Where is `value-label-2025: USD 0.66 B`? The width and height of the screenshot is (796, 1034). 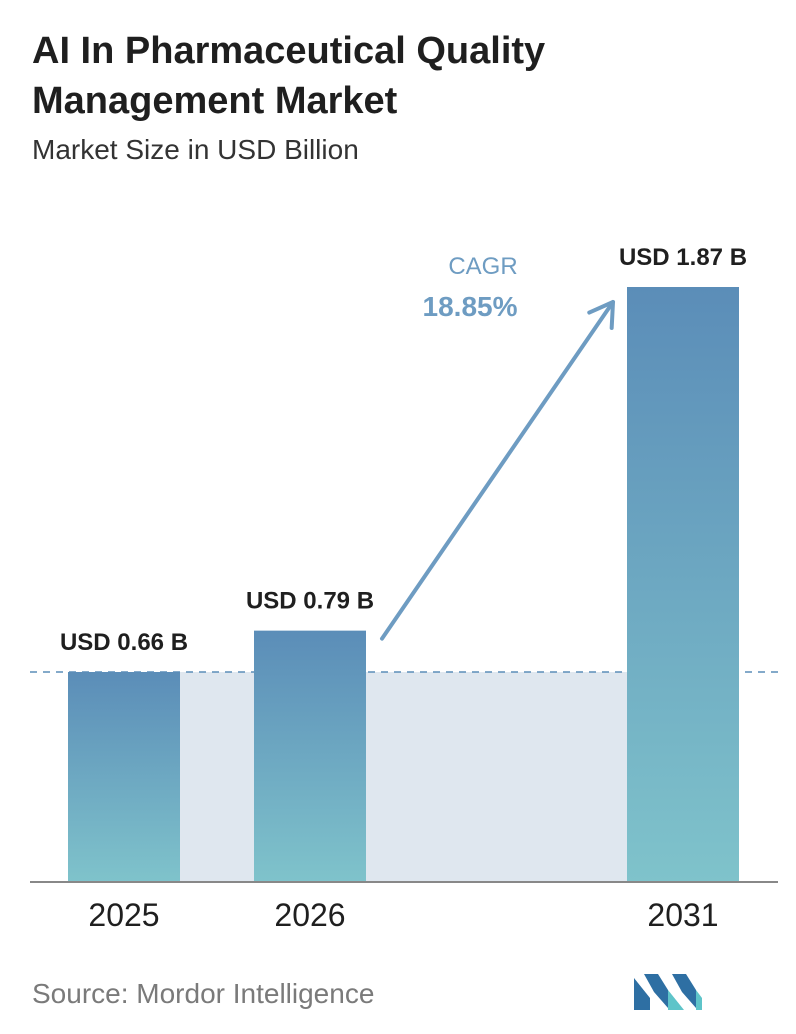 value-label-2025: USD 0.66 B is located at coordinates (124, 642).